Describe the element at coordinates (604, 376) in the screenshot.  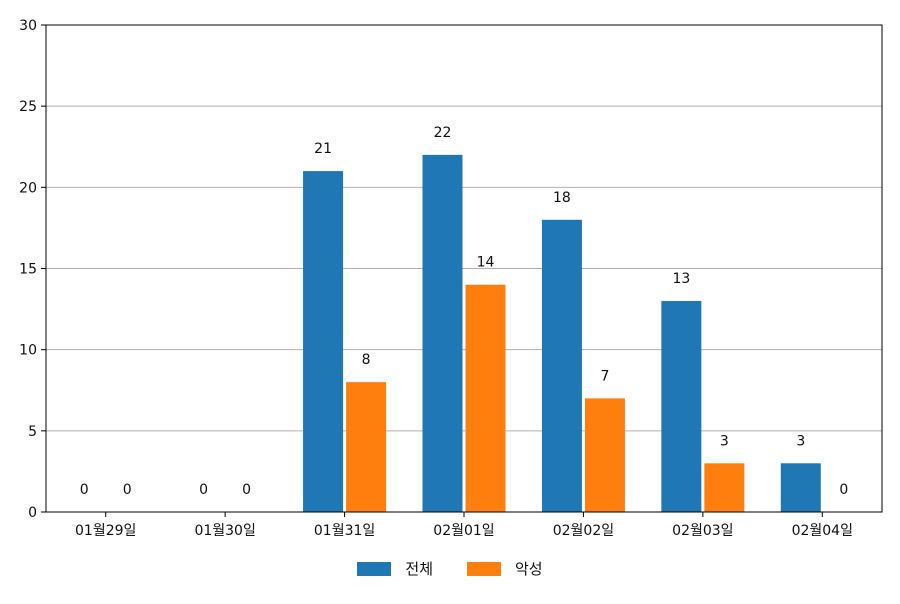
I see `data-label: 7` at that location.